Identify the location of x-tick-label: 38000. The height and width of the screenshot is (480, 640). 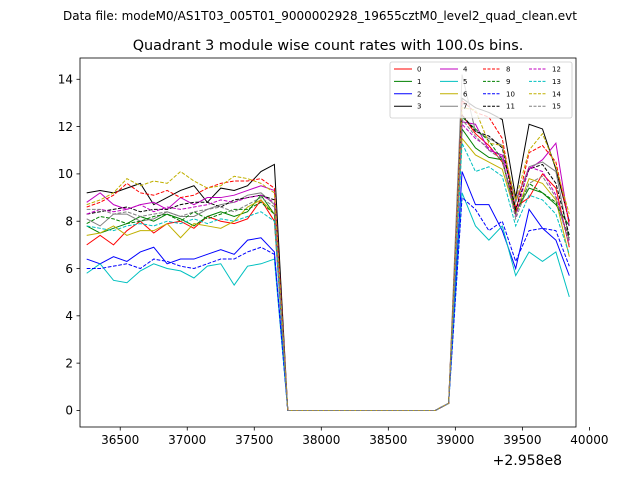
(321, 440).